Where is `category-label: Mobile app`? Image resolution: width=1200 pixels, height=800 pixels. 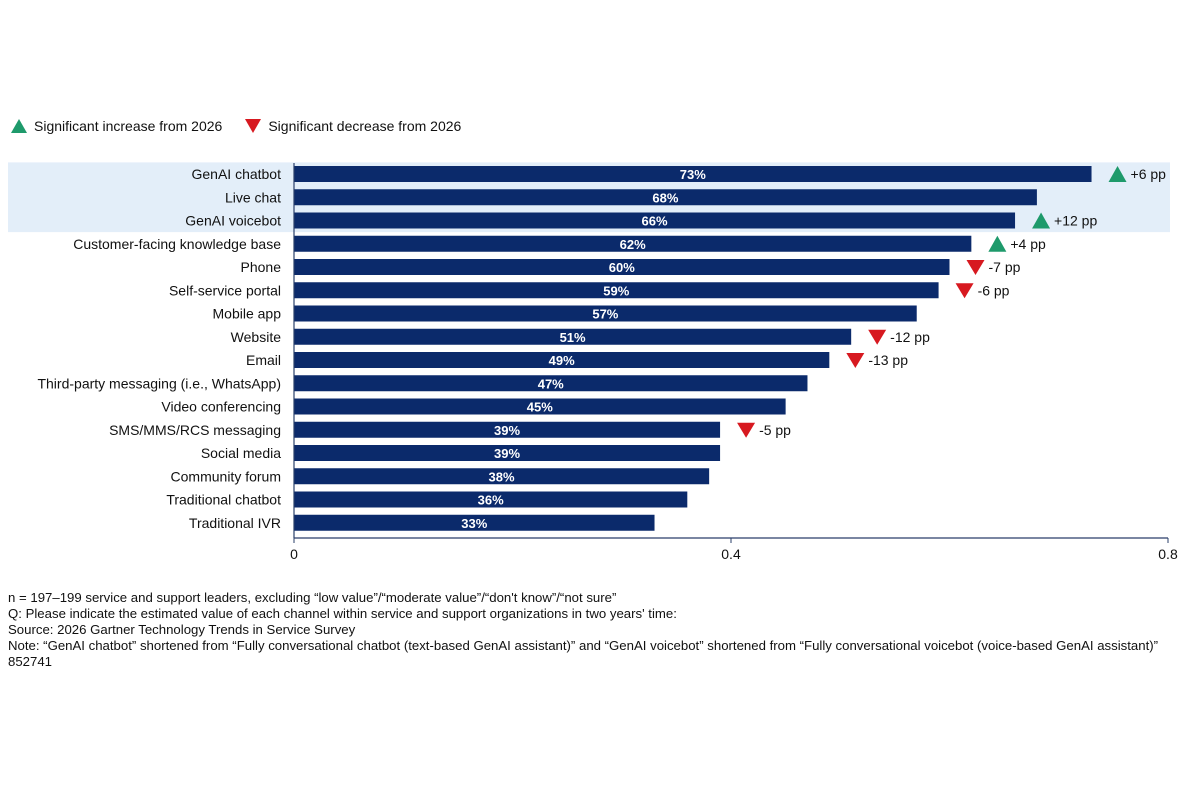
category-label: Mobile app is located at coordinates (247, 314).